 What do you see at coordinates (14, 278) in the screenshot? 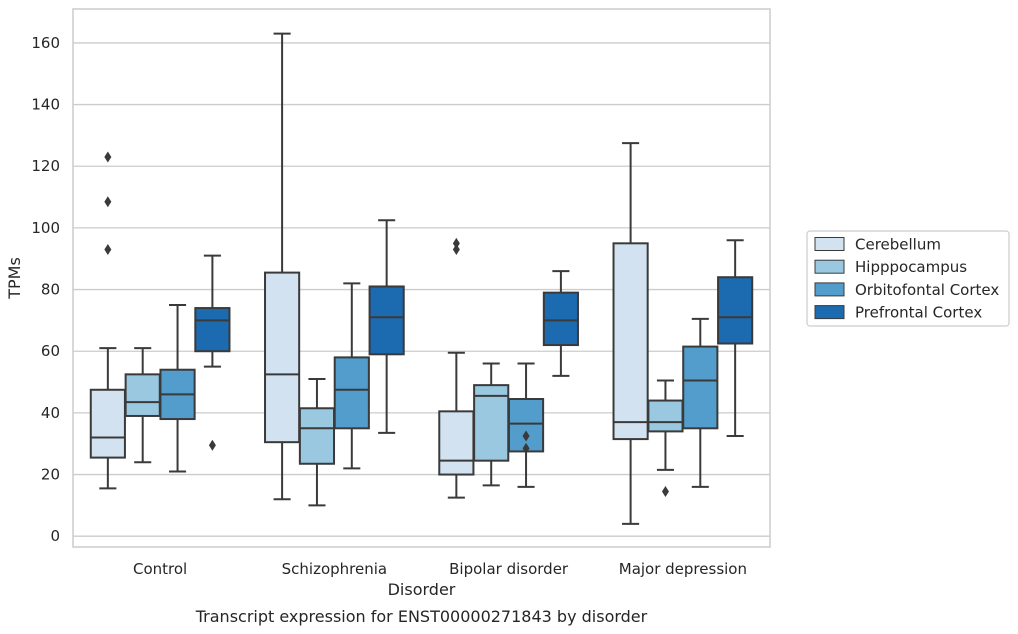
I see `y-axis-label: TPMs` at bounding box center [14, 278].